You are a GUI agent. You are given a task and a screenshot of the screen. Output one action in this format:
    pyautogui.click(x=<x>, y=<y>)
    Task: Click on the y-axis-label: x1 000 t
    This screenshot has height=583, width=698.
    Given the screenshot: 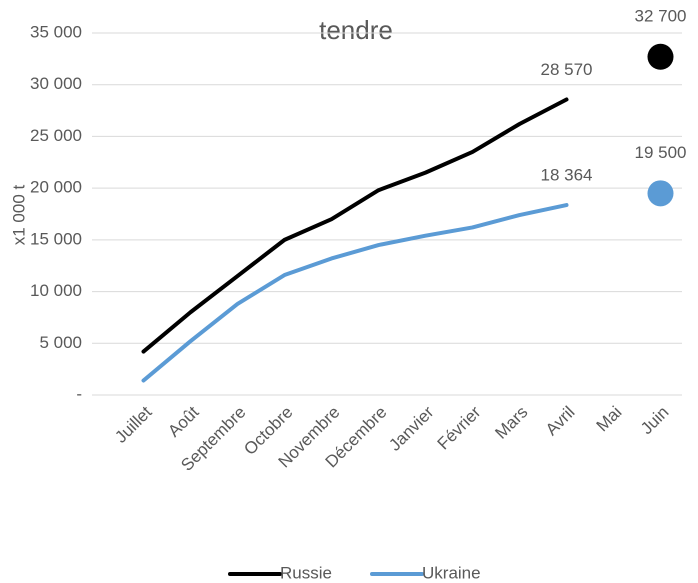 What is the action you would take?
    pyautogui.click(x=18, y=214)
    